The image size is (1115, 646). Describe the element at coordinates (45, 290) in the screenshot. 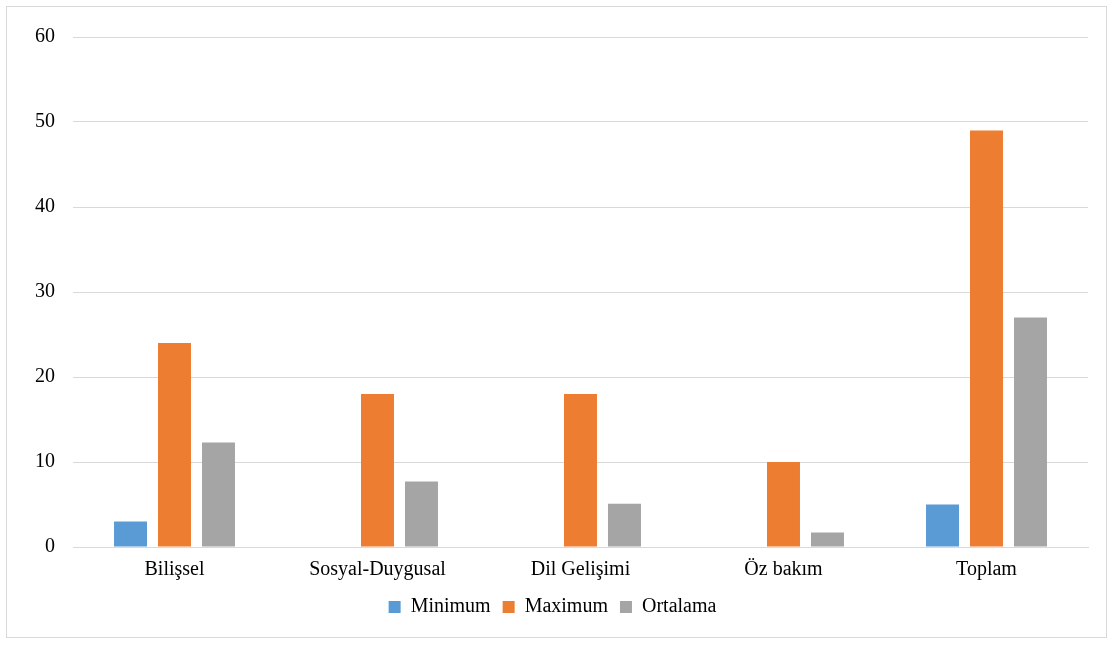

I see `y-tick-label: 30` at that location.